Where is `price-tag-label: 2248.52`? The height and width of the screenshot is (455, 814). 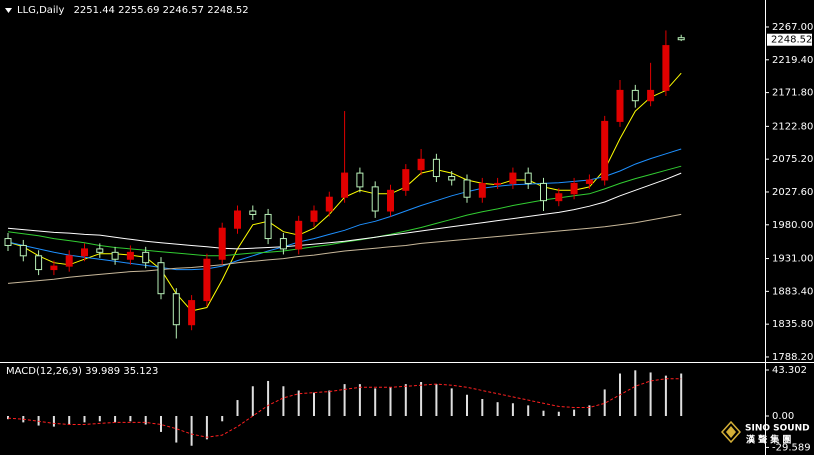
price-tag-label: 2248.52 is located at coordinates (791, 40).